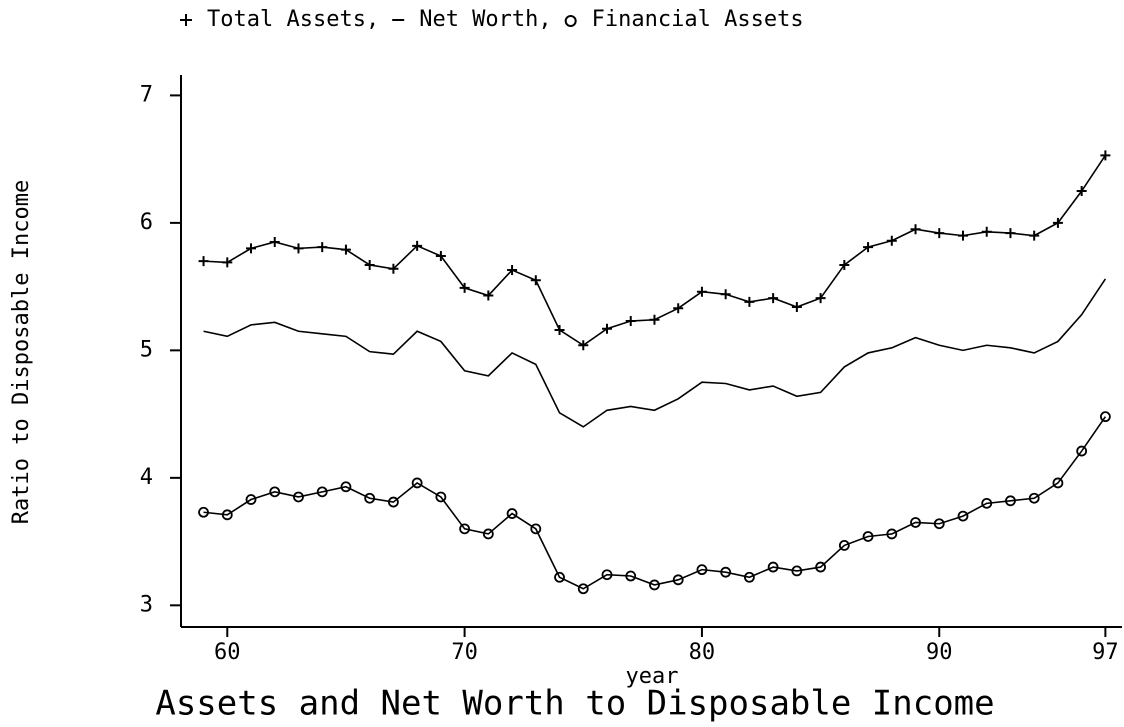 The width and height of the screenshot is (1124, 727). I want to click on y-tick-label: 6, so click(146, 222).